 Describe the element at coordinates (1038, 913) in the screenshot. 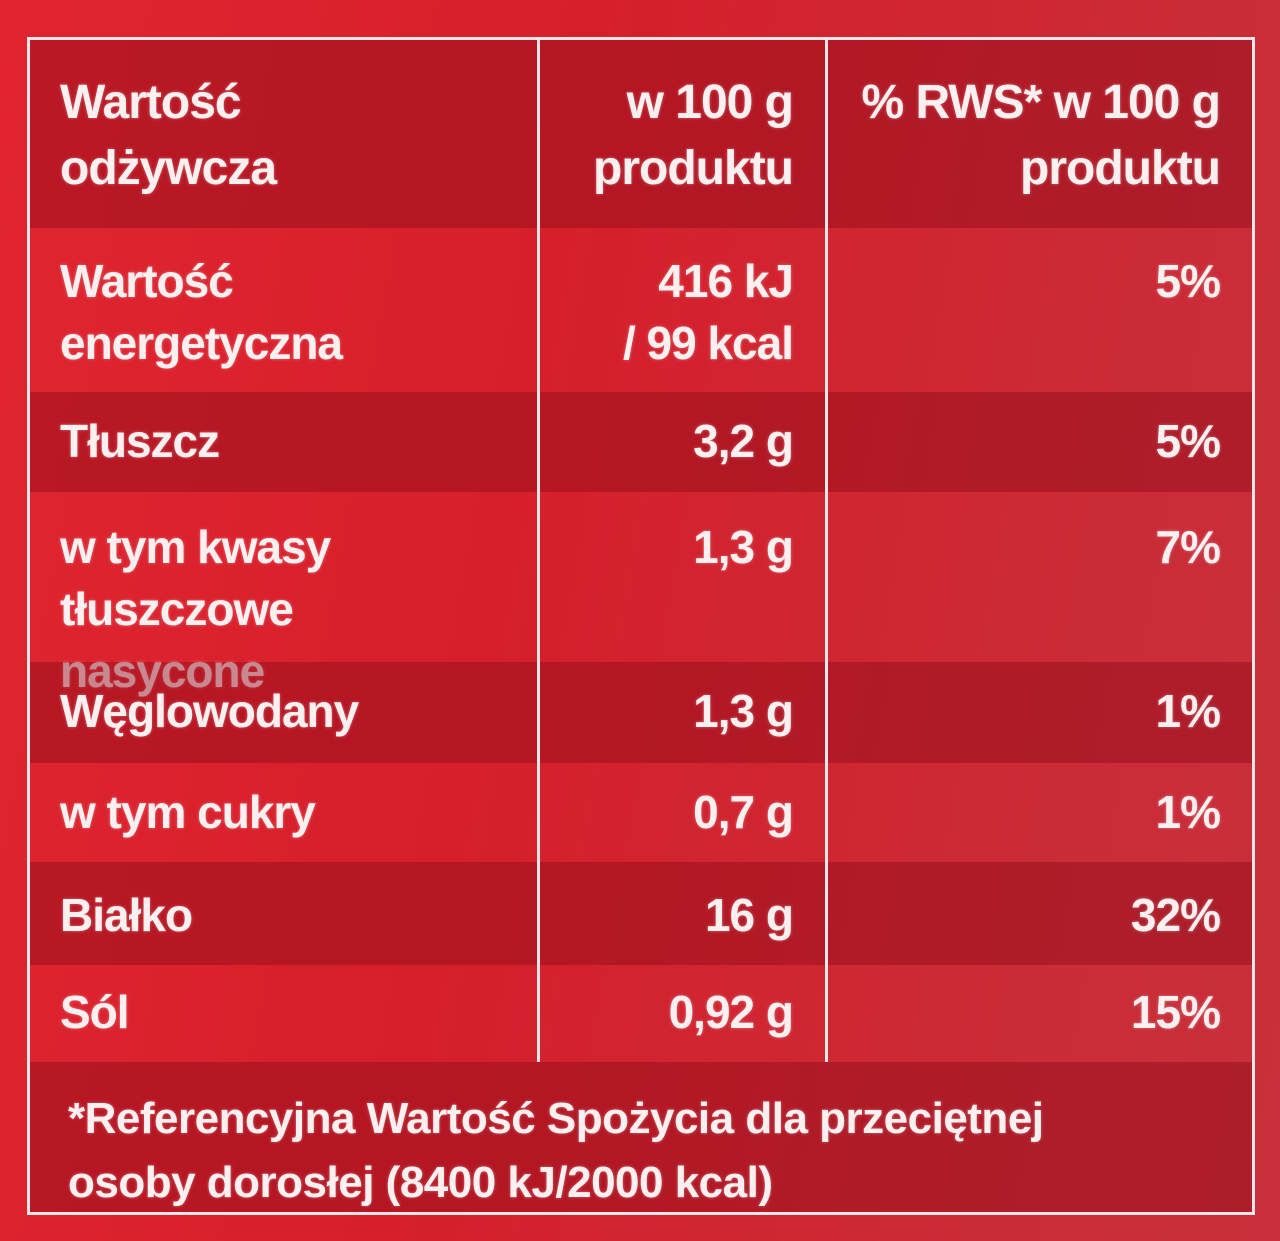

I see `row-rws: 32%` at that location.